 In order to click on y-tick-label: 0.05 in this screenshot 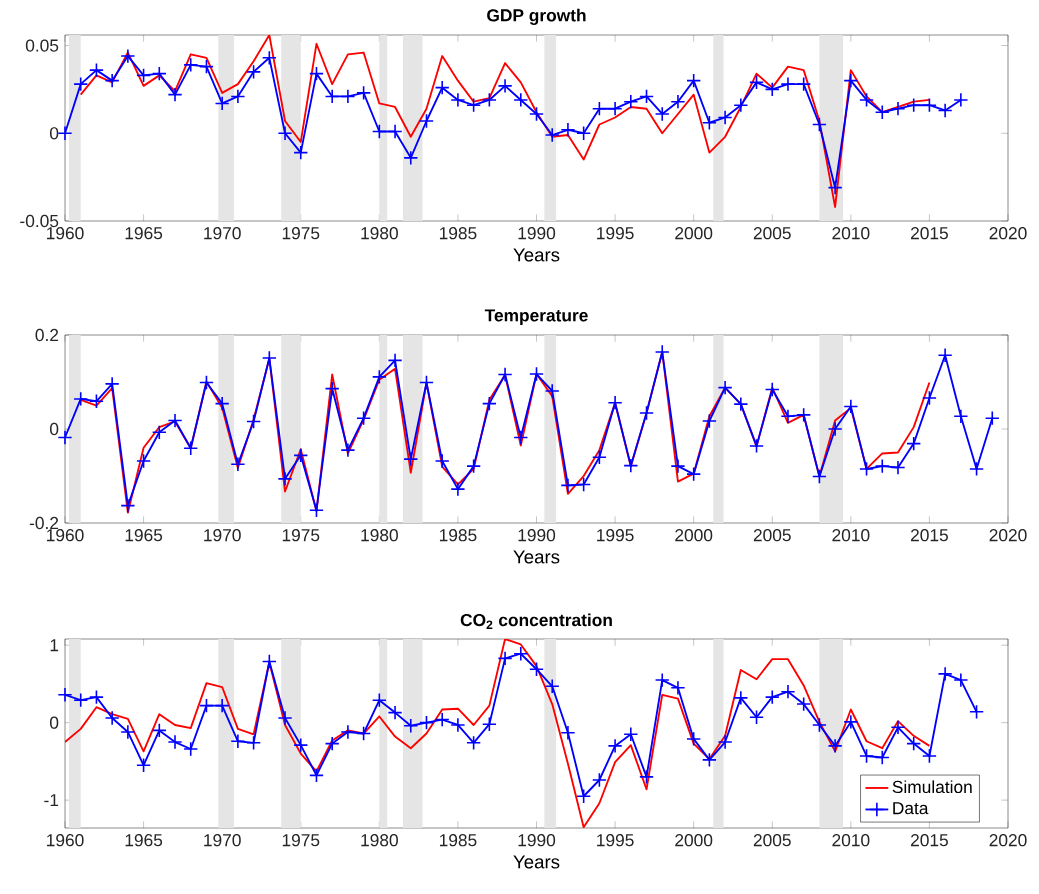, I will do `click(42, 45)`.